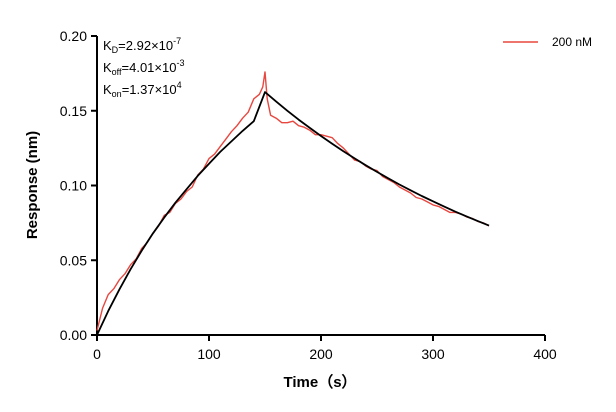 The height and width of the screenshot is (412, 616). Describe the element at coordinates (73, 260) in the screenshot. I see `y-tick-label: 0.05` at that location.